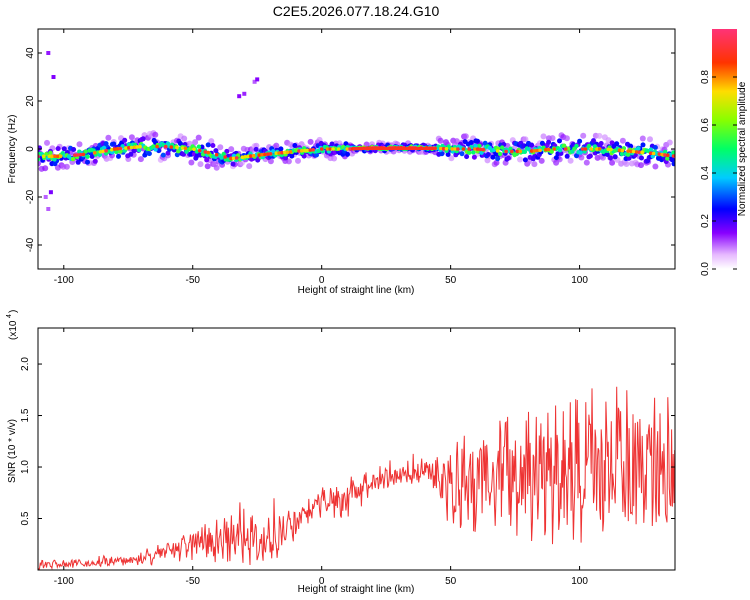 The height and width of the screenshot is (600, 750). I want to click on colorbar-gradient, so click(724, 149).